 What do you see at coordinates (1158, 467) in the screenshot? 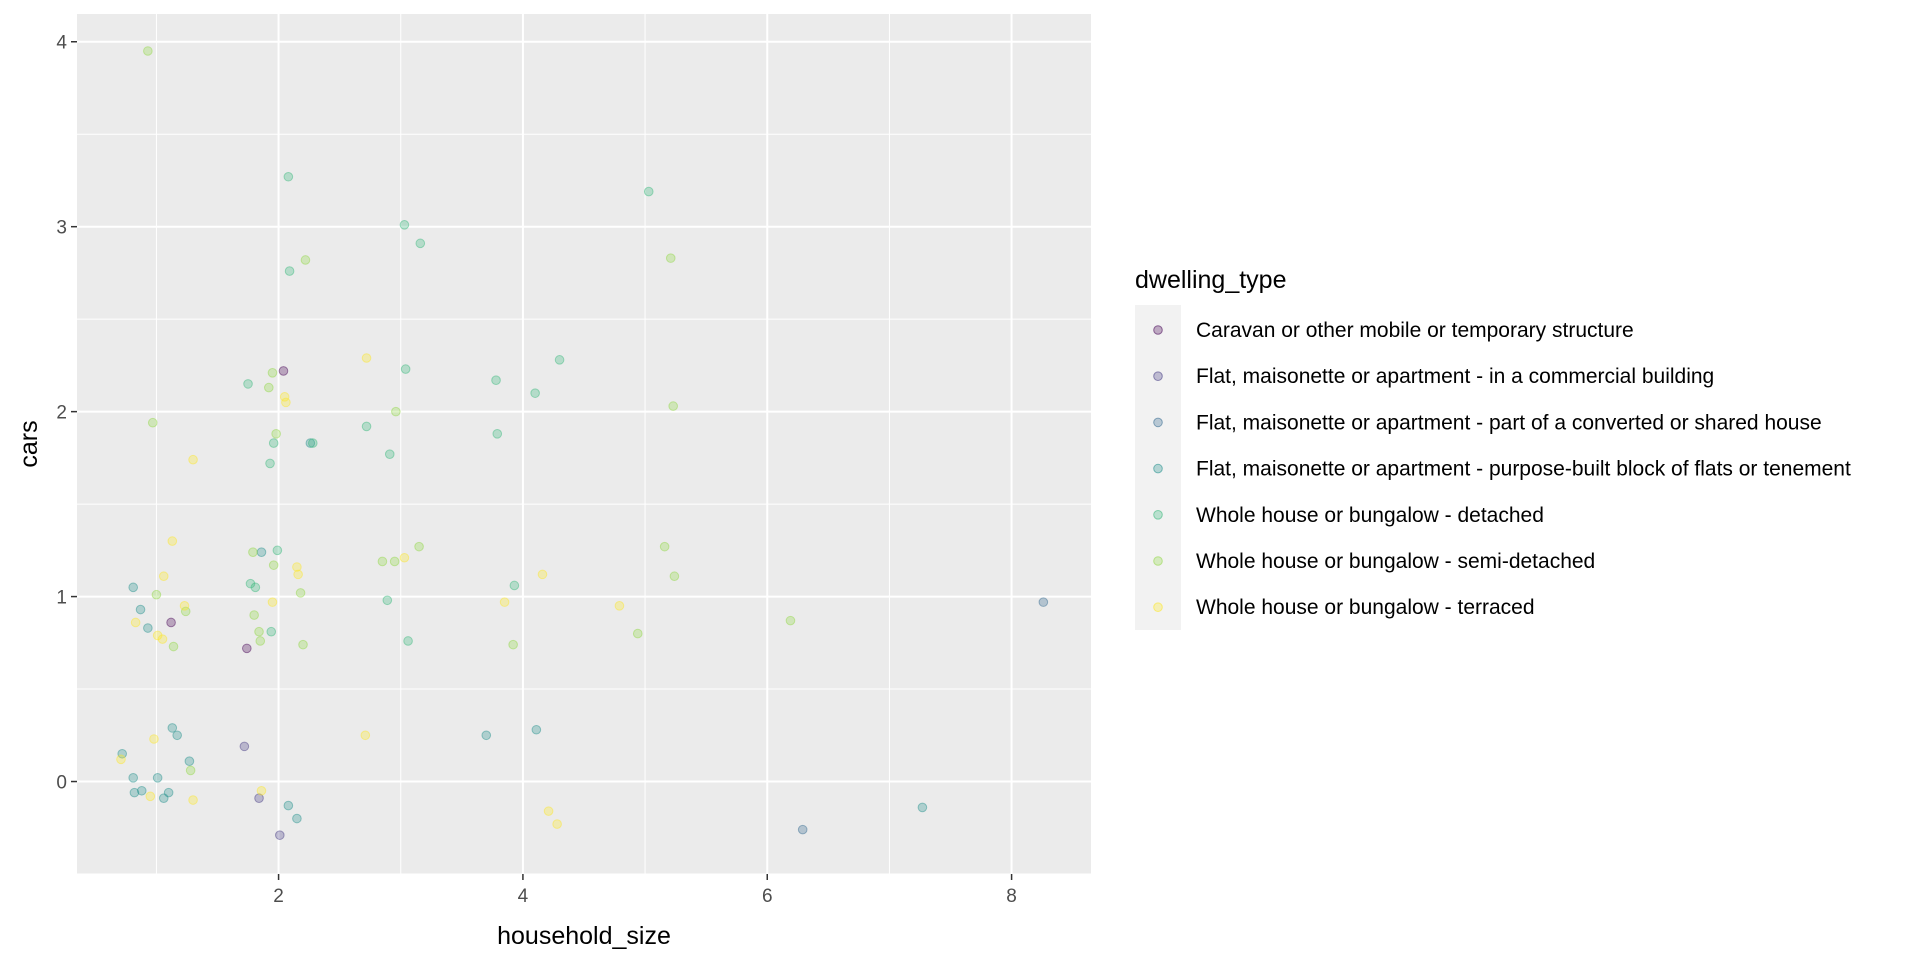
I see `legend-key-background` at bounding box center [1158, 467].